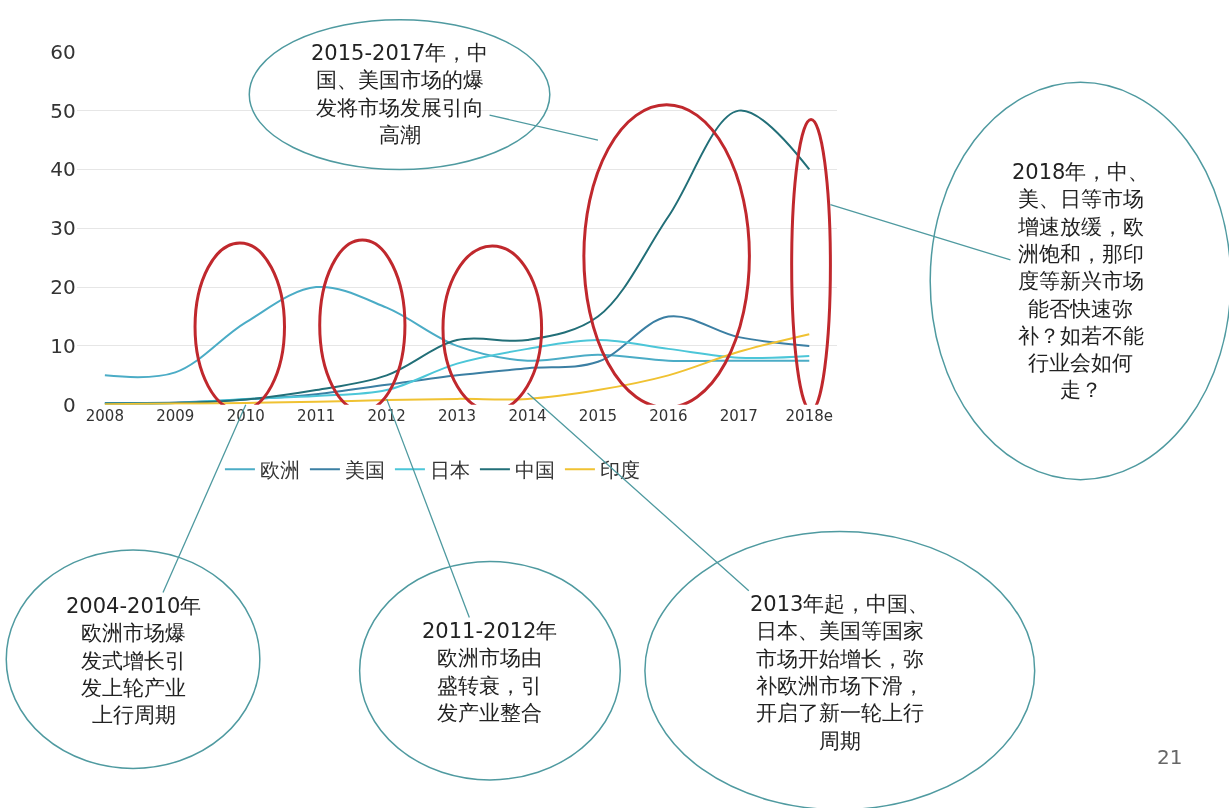  I want to click on legend-label: 中国, so click(534, 470).